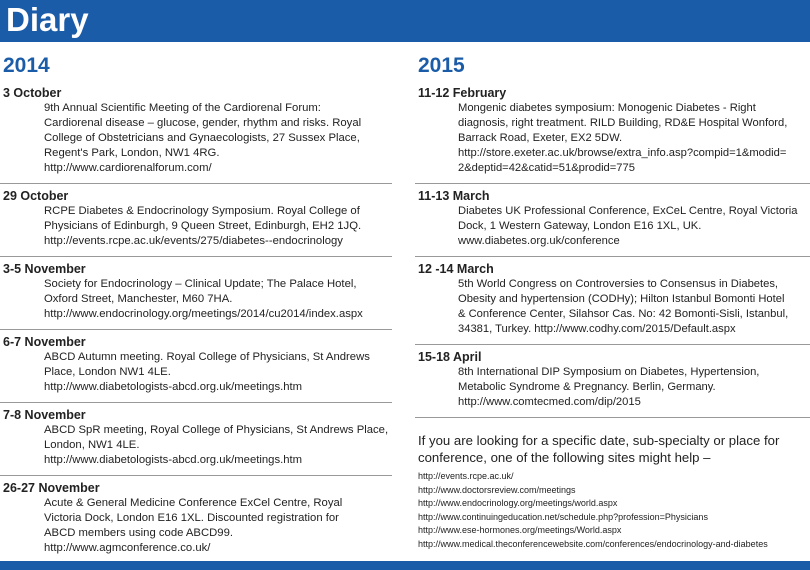  I want to click on entry-text: 2&deptid=42&catid=51&prodid=775, so click(546, 168).